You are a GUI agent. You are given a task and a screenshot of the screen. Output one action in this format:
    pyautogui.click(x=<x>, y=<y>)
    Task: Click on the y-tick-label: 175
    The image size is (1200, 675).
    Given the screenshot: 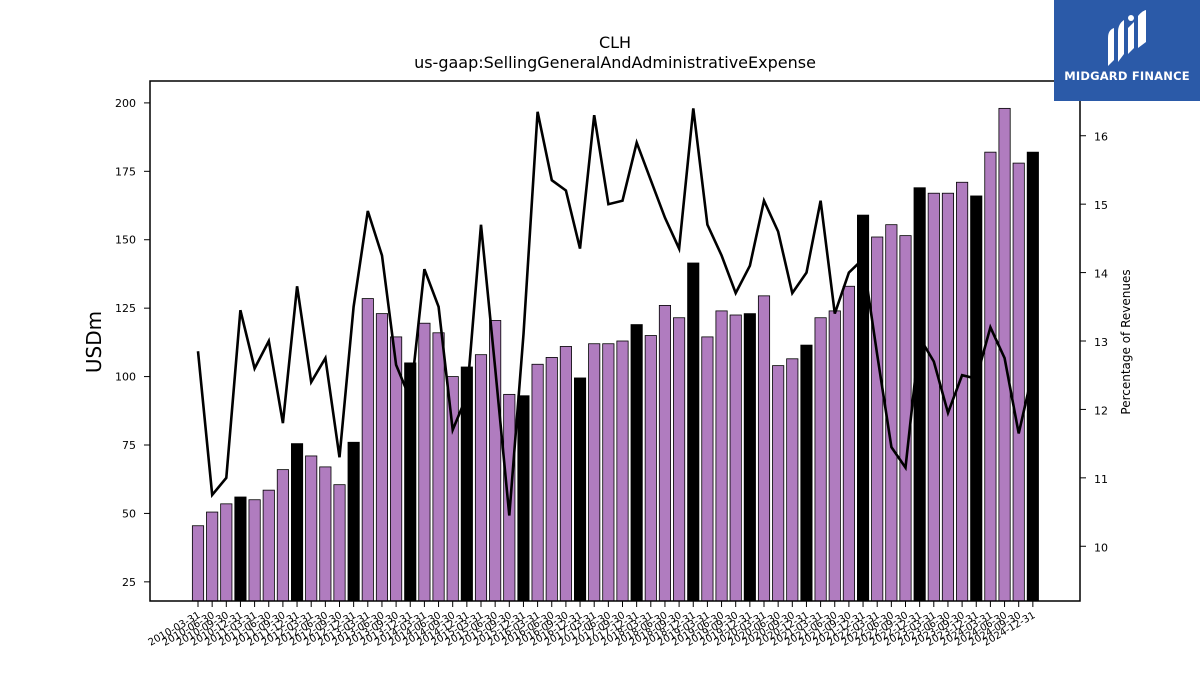 What is the action you would take?
    pyautogui.click(x=125, y=171)
    